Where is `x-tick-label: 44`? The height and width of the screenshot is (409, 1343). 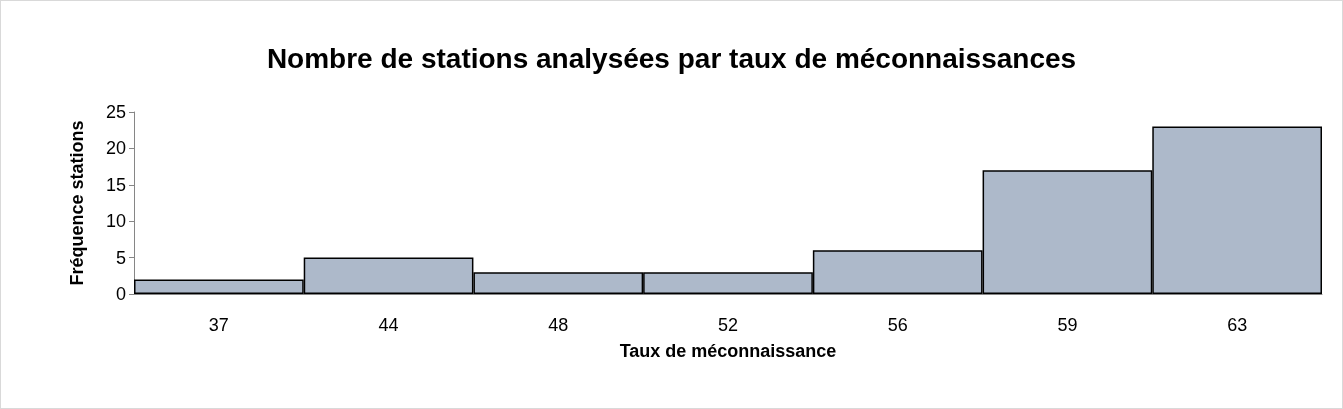 x-tick-label: 44 is located at coordinates (388, 325).